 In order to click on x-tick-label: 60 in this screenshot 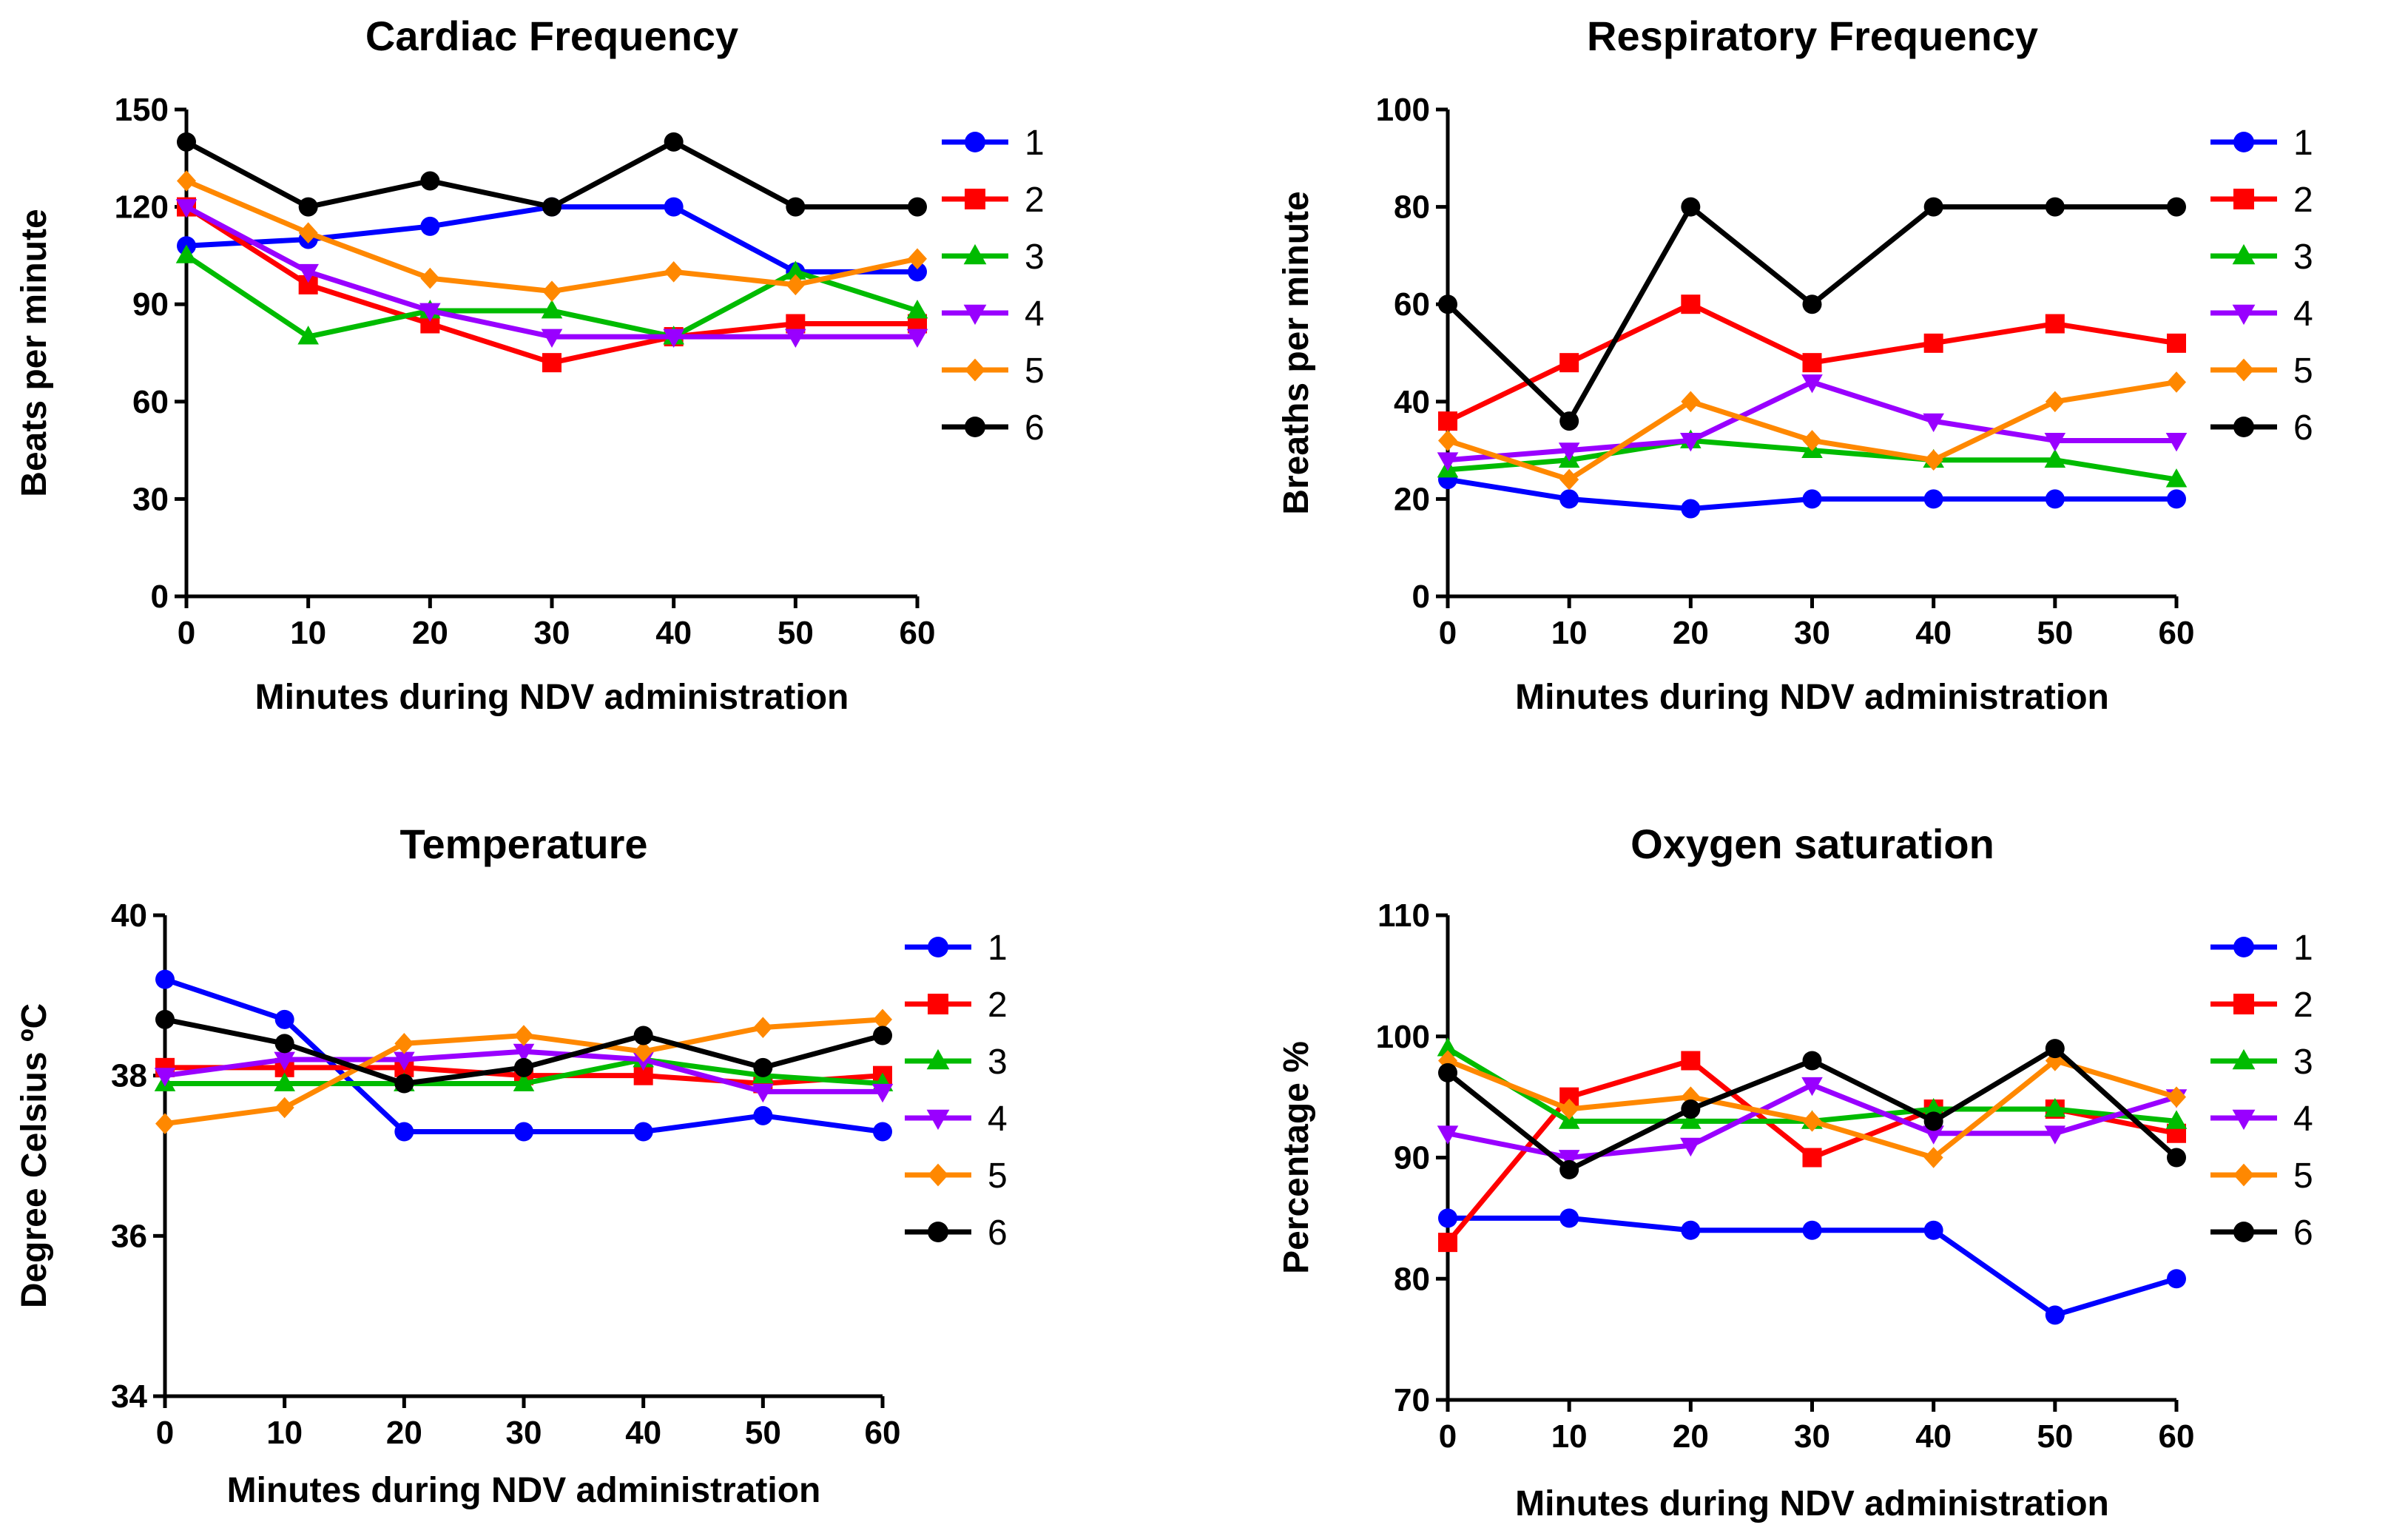, I will do `click(2177, 1436)`.